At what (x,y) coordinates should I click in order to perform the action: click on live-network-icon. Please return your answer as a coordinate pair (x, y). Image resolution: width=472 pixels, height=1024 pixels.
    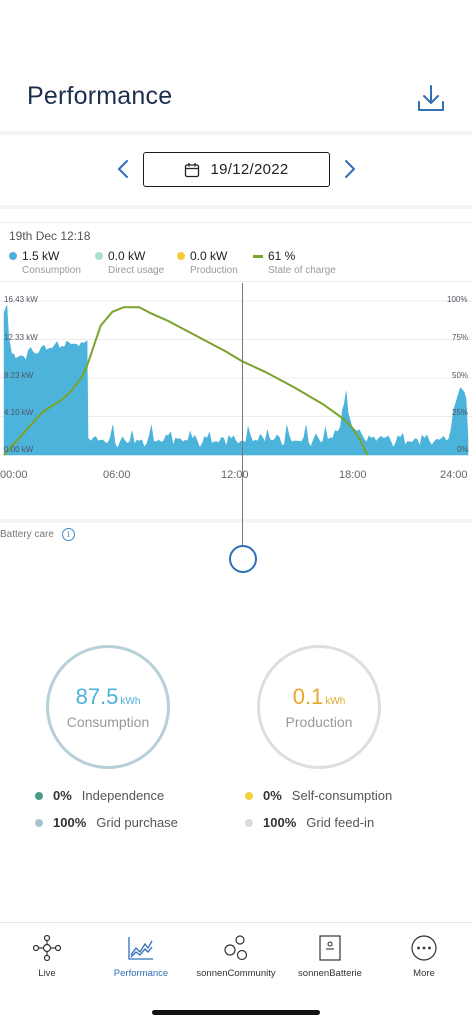
    Looking at the image, I should click on (47, 948).